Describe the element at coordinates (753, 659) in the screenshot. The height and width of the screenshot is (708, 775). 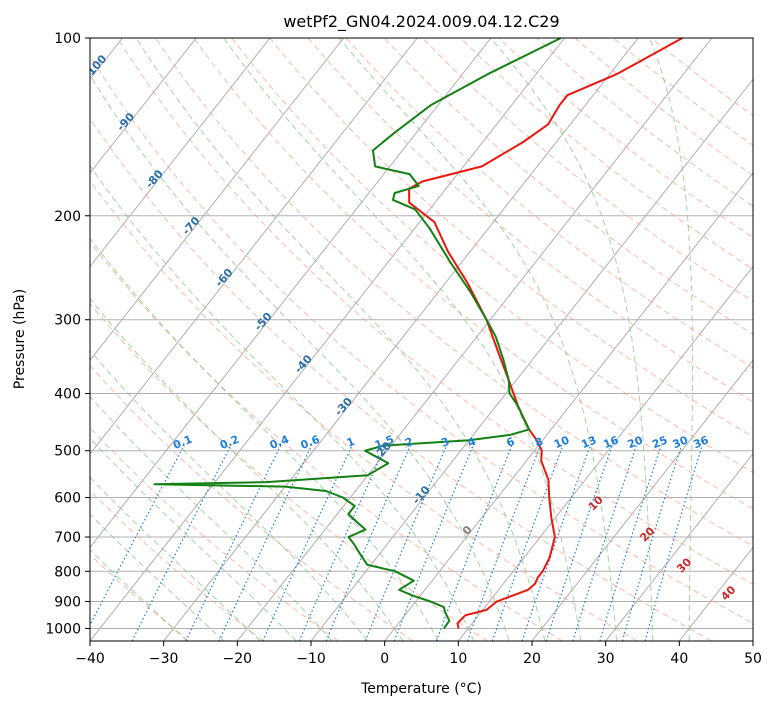
I see `x-tick-label: 50` at that location.